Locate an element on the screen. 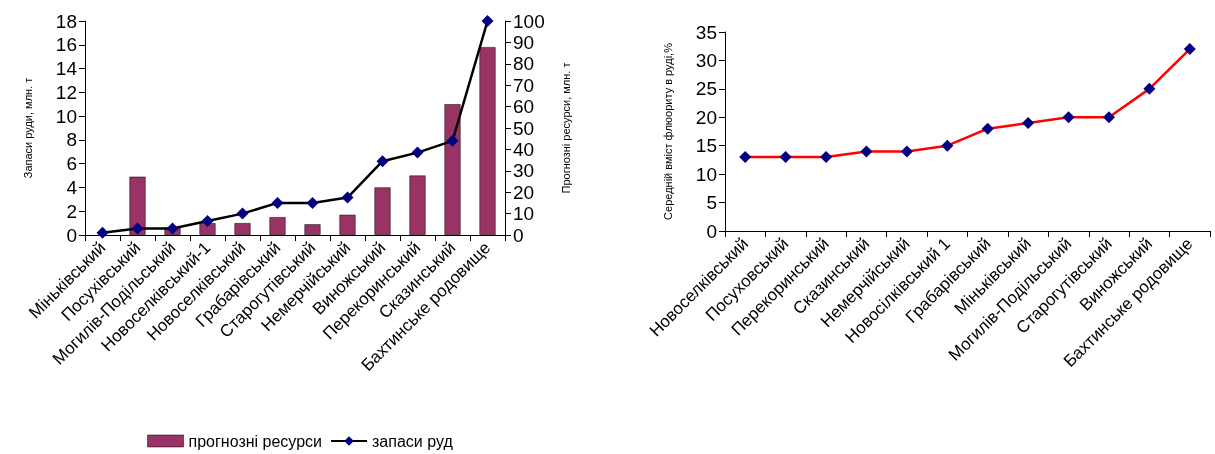  y-tick-label: 14 is located at coordinates (66, 69).